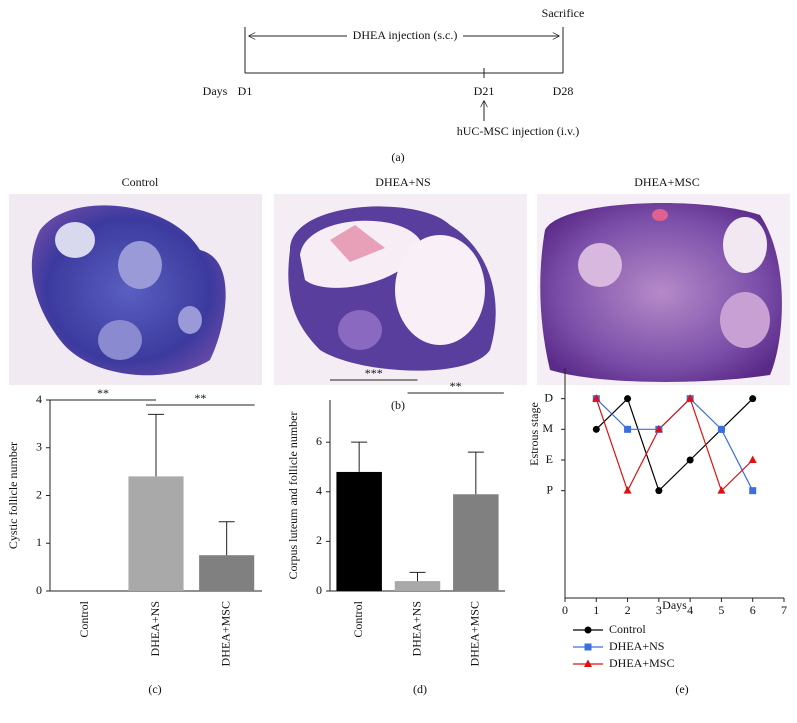 Image resolution: width=797 pixels, height=723 pixels. Describe the element at coordinates (563, 13) in the screenshot. I see `end-label: Sacrifice` at that location.